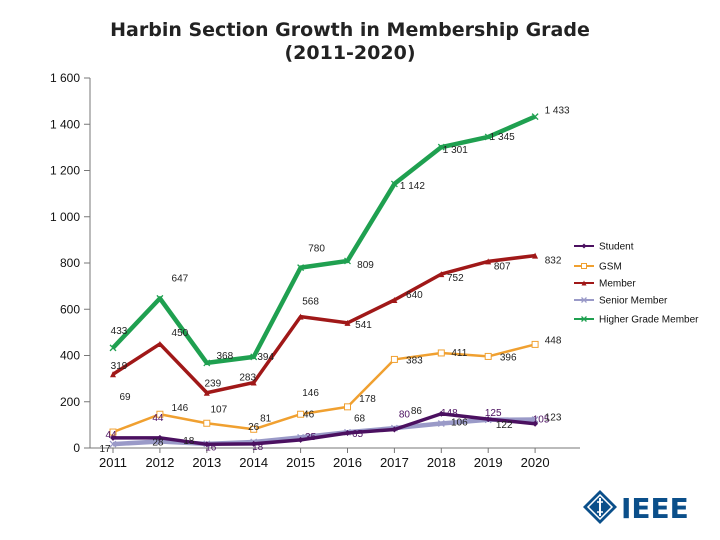 Image resolution: width=720 pixels, height=540 pixels. Describe the element at coordinates (633, 301) in the screenshot. I see `legend-label: Senior Member` at that location.